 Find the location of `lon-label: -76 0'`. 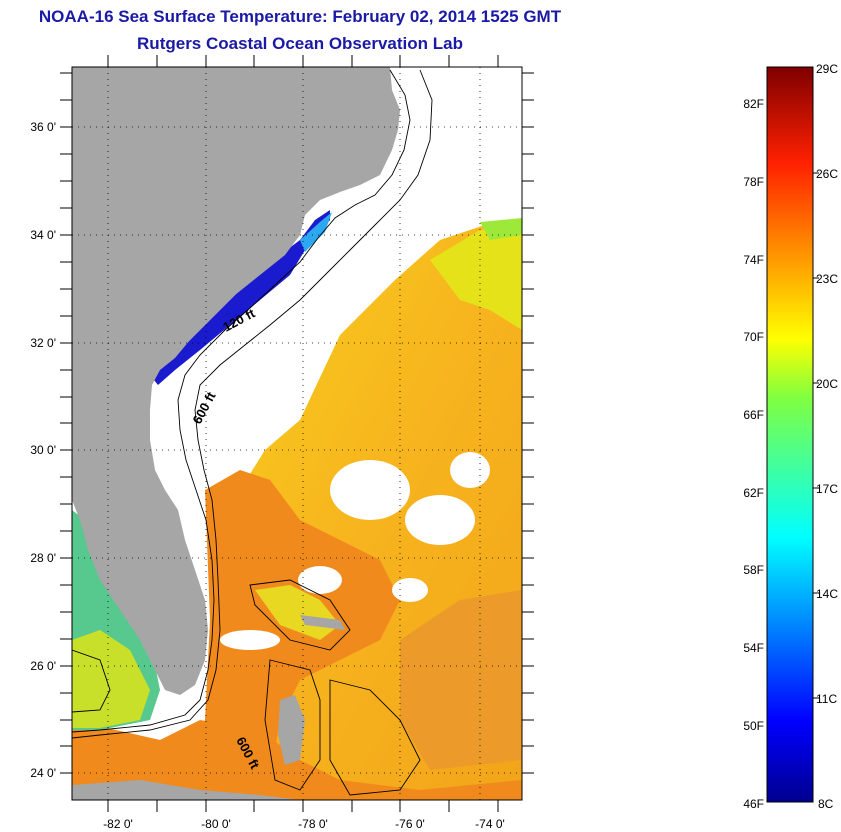

lon-label: -76 0' is located at coordinates (410, 824).